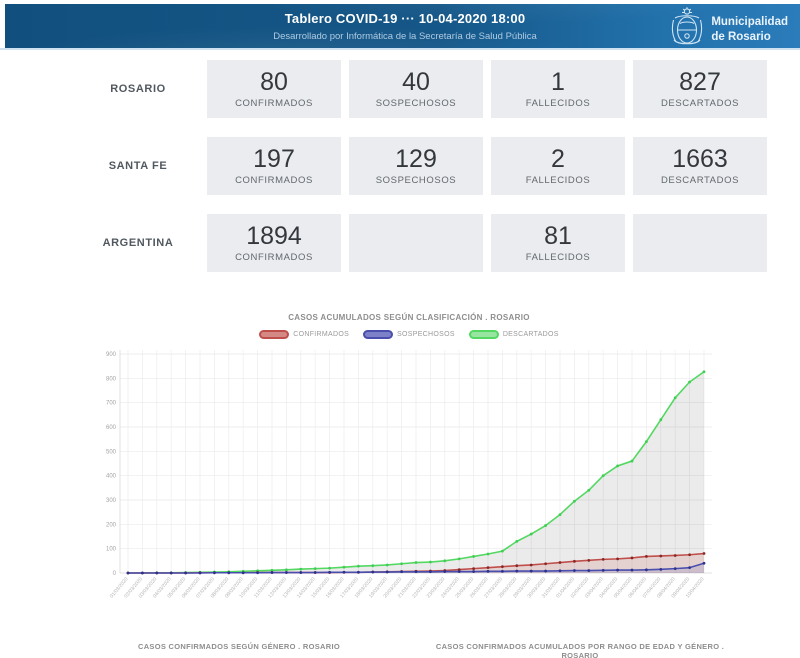 The height and width of the screenshot is (658, 800). I want to click on region-label: SANTA FE, so click(138, 166).